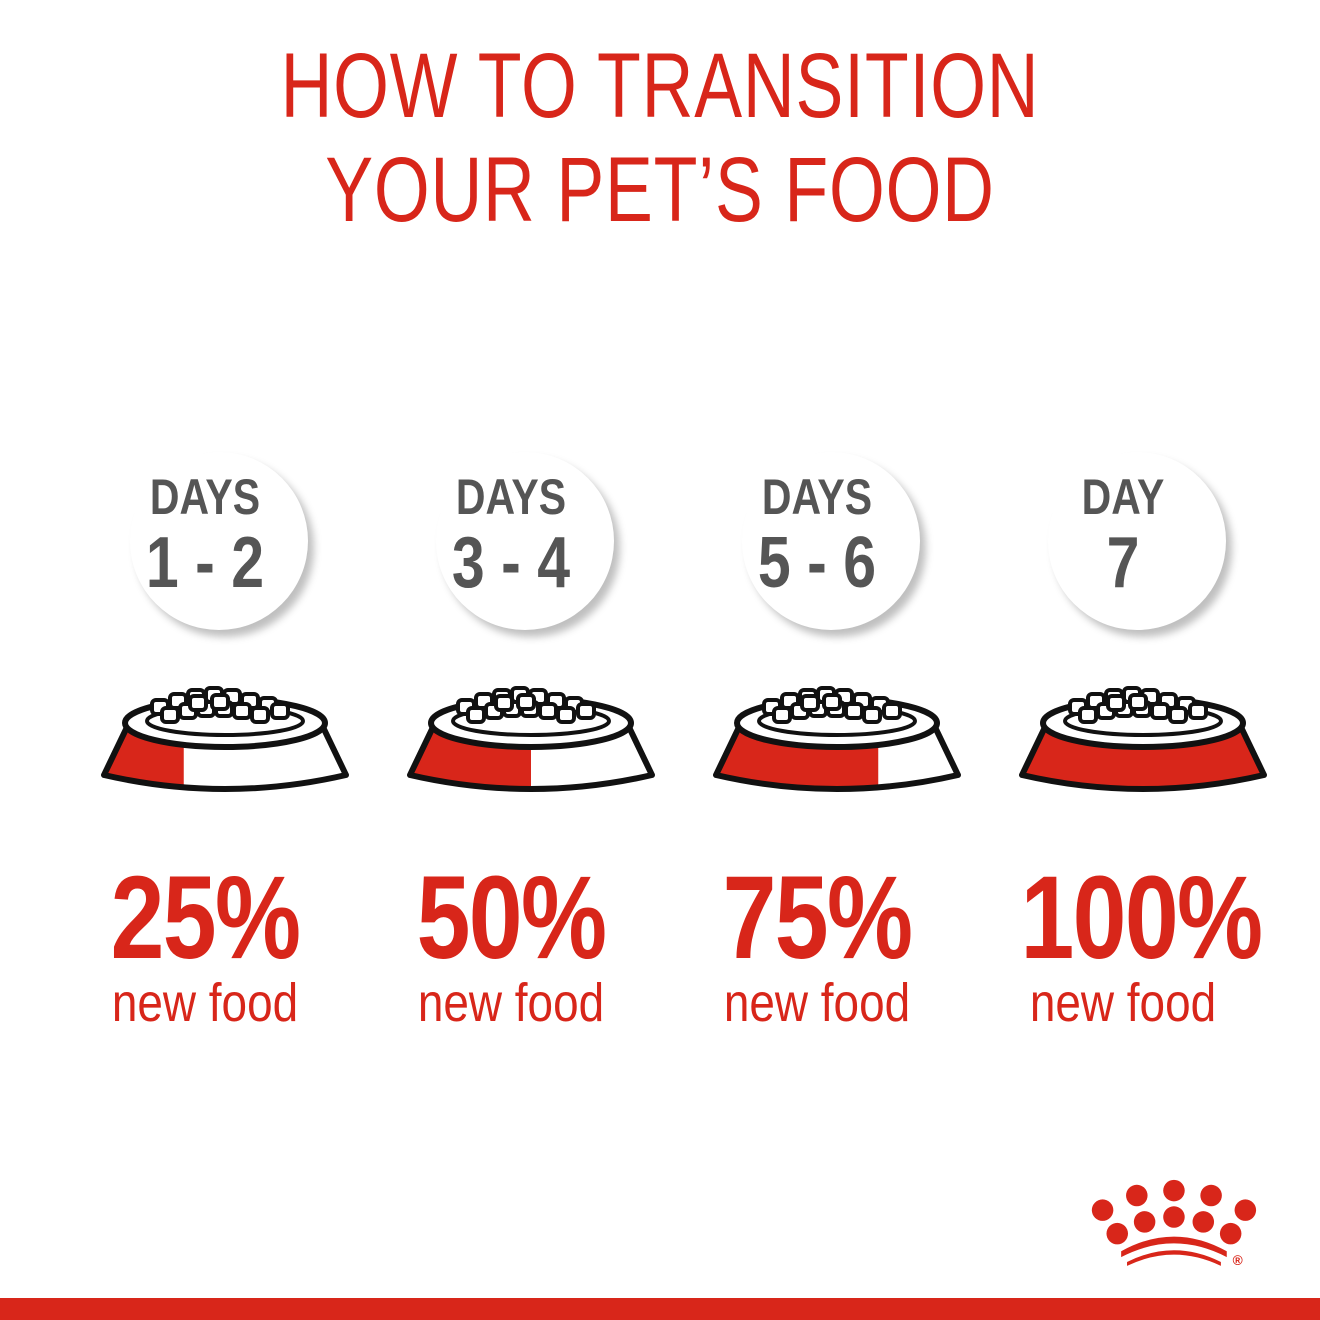  Describe the element at coordinates (205, 563) in the screenshot. I see `day-range: 1 - 2` at that location.